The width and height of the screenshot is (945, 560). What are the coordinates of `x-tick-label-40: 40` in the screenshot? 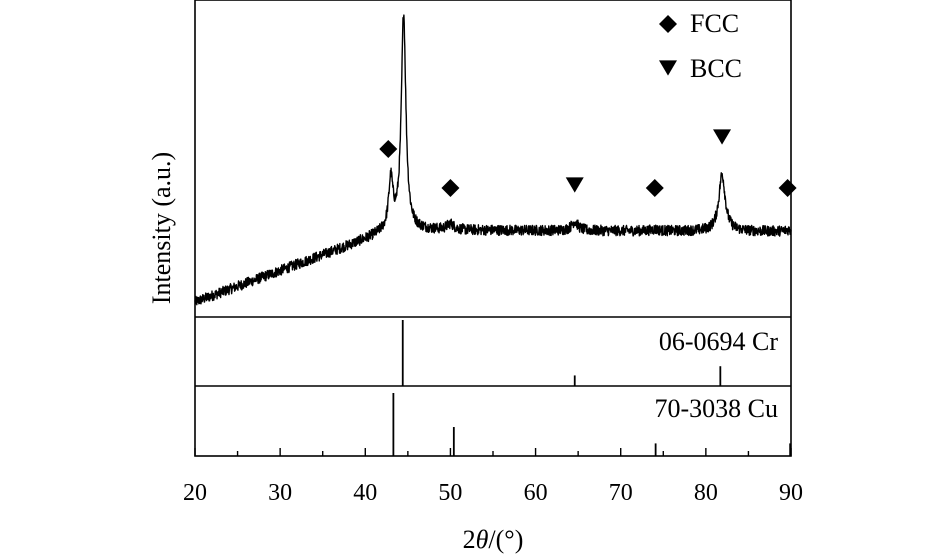 It's located at (365, 493).